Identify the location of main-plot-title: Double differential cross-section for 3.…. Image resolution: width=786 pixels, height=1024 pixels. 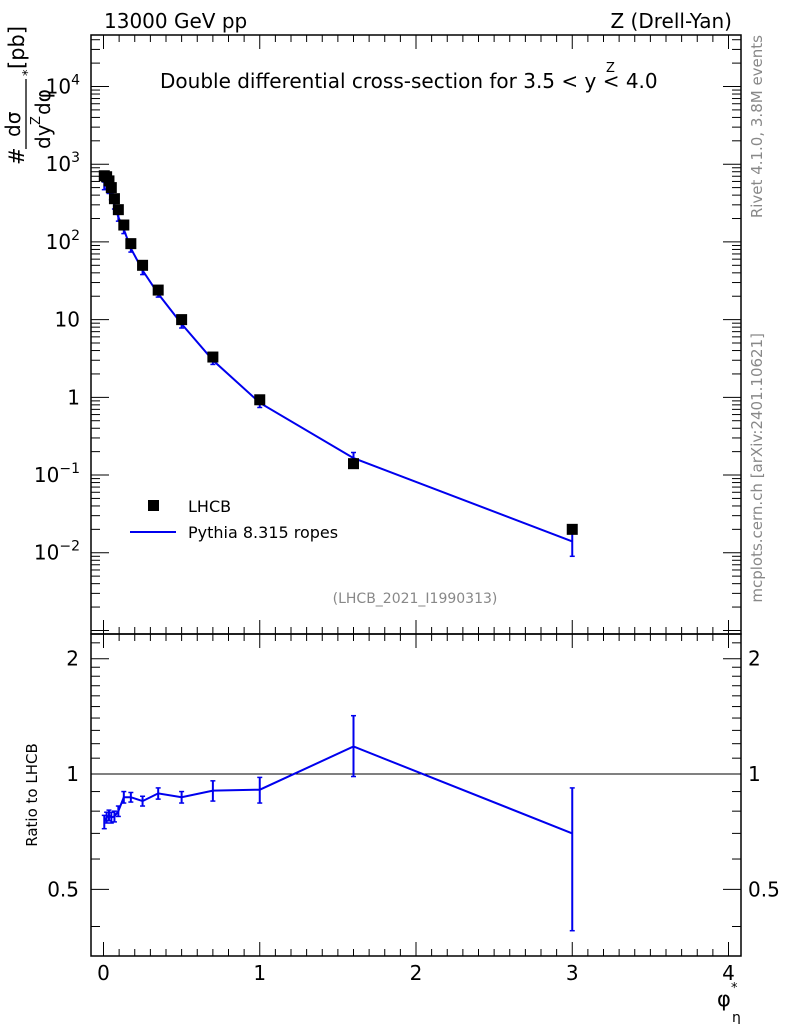
(409, 81).